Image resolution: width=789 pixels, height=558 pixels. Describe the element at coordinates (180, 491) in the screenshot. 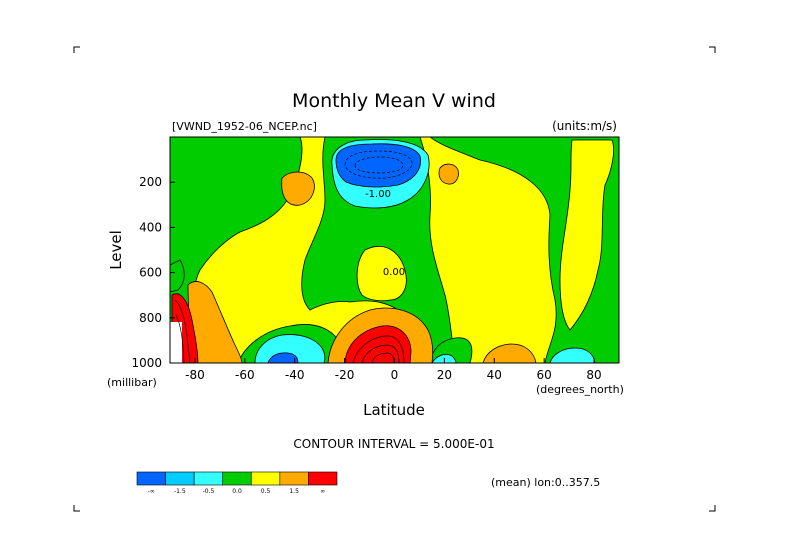

I see `colorbar-label: -1.5` at that location.